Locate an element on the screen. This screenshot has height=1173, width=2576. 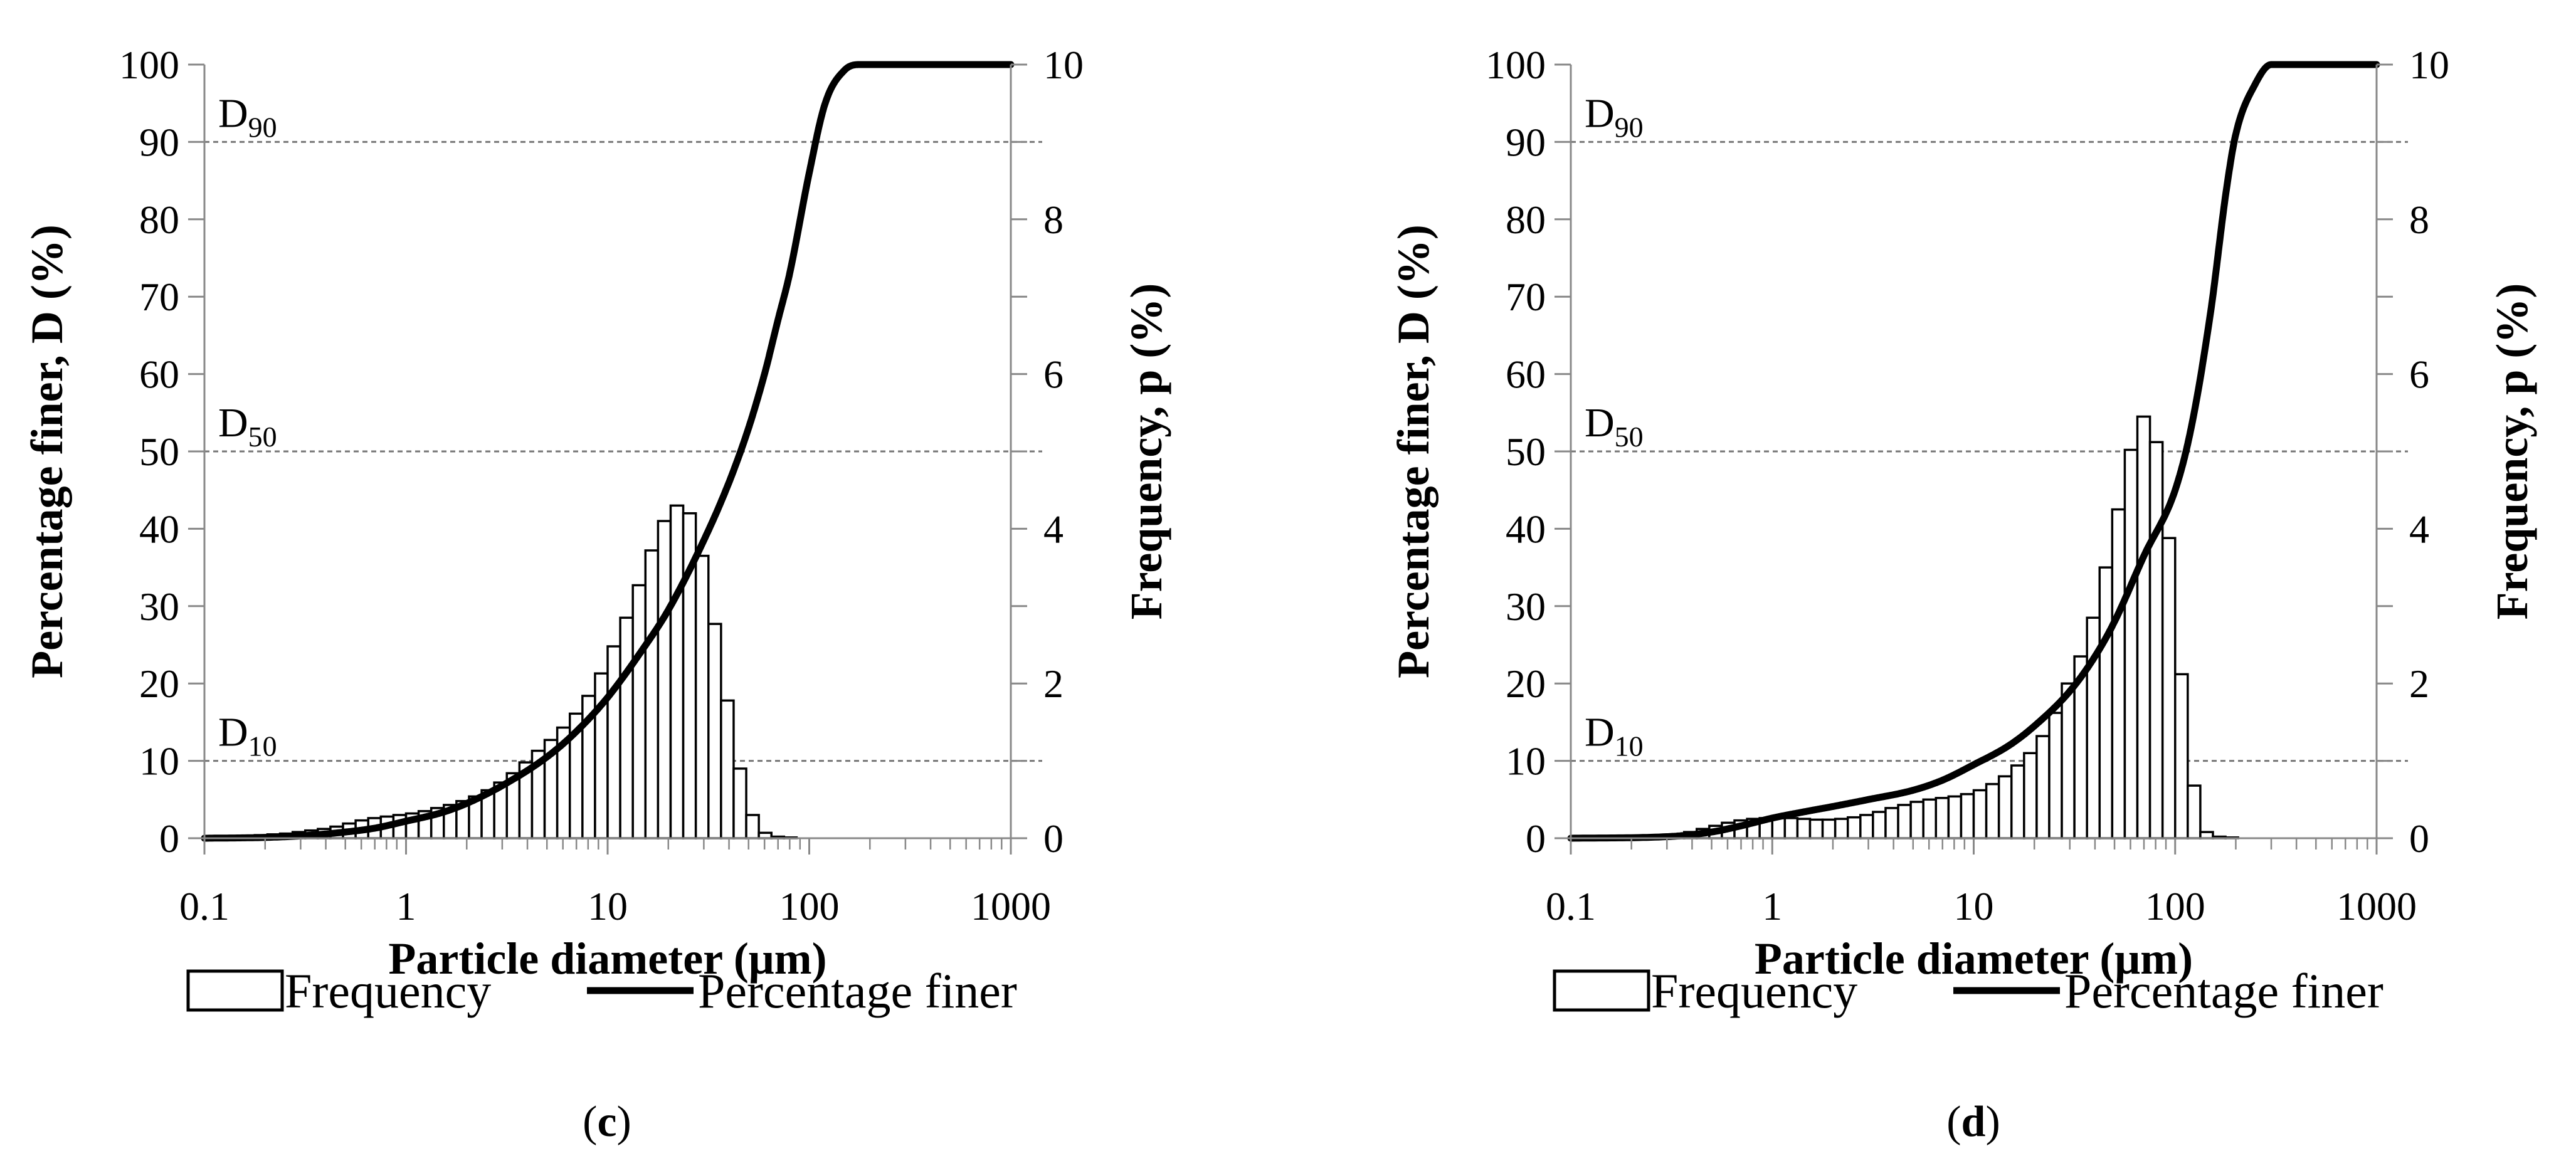
panel-d-left-tick-label: 80 is located at coordinates (1526, 219).